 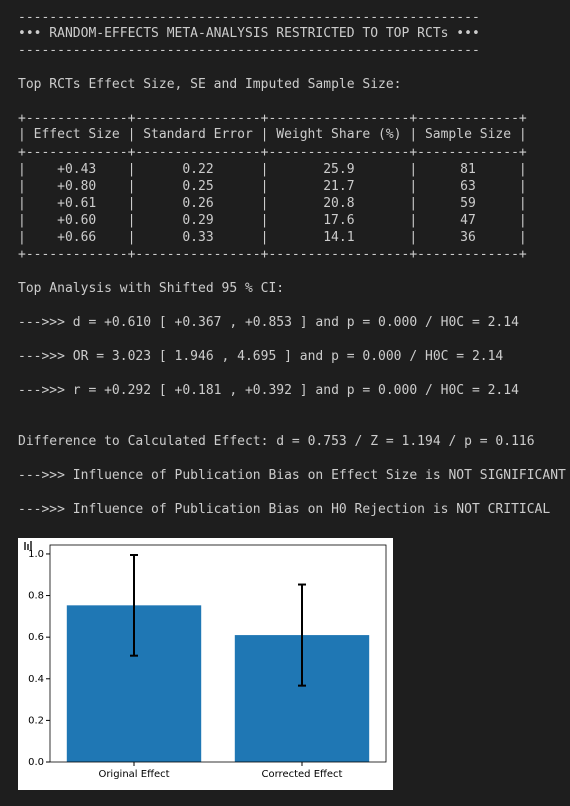 I want to click on table-cell: +0.66, so click(x=77, y=237).